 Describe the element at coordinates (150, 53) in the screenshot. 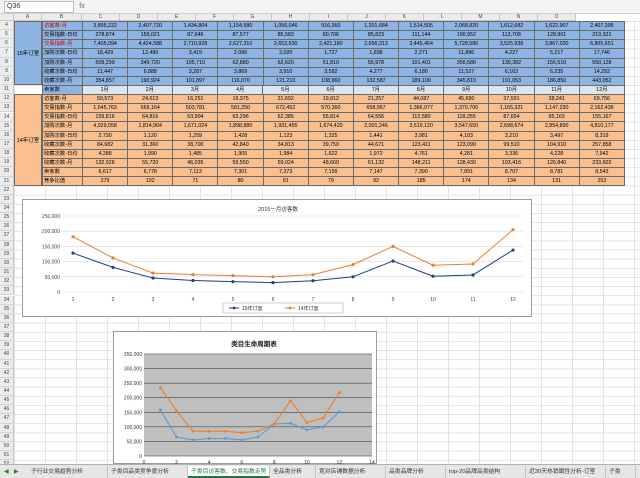

I see `table-cell: 12,490` at that location.